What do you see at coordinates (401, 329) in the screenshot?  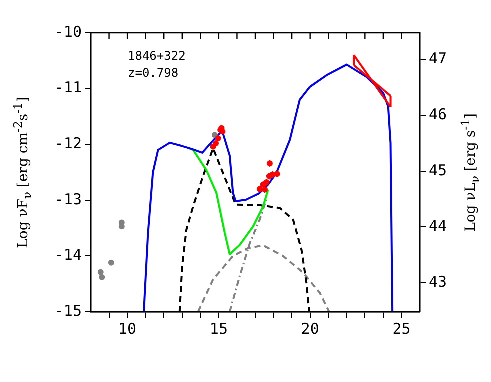 I see `x-tick-label: 25` at bounding box center [401, 329].